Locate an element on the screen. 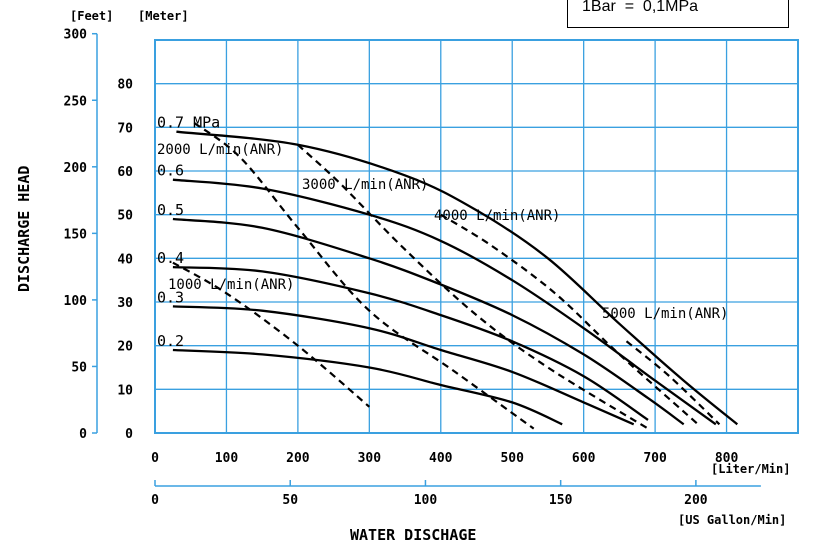 The image size is (813, 547). y-tick-meter: 0 is located at coordinates (129, 434).